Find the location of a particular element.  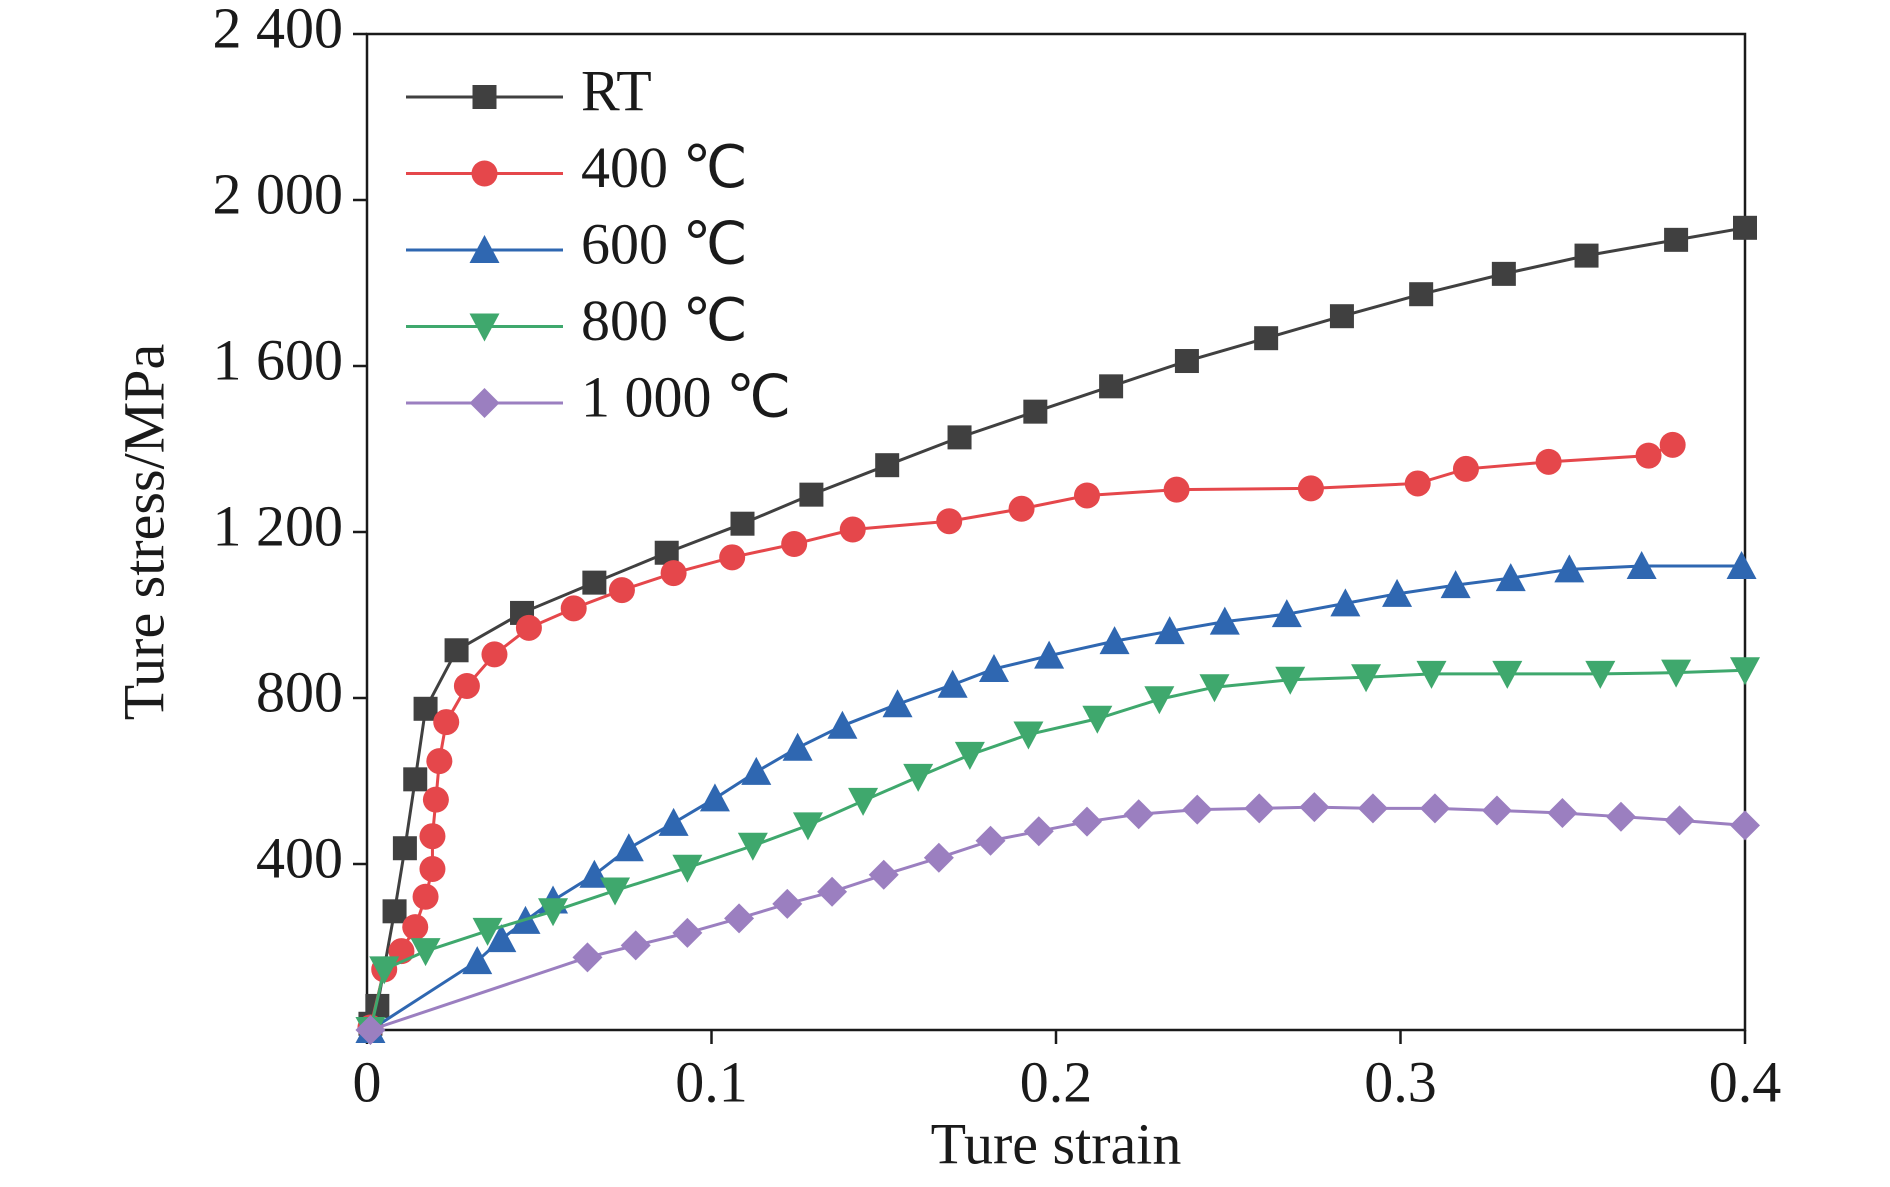

series-line is located at coordinates (1057, 918).